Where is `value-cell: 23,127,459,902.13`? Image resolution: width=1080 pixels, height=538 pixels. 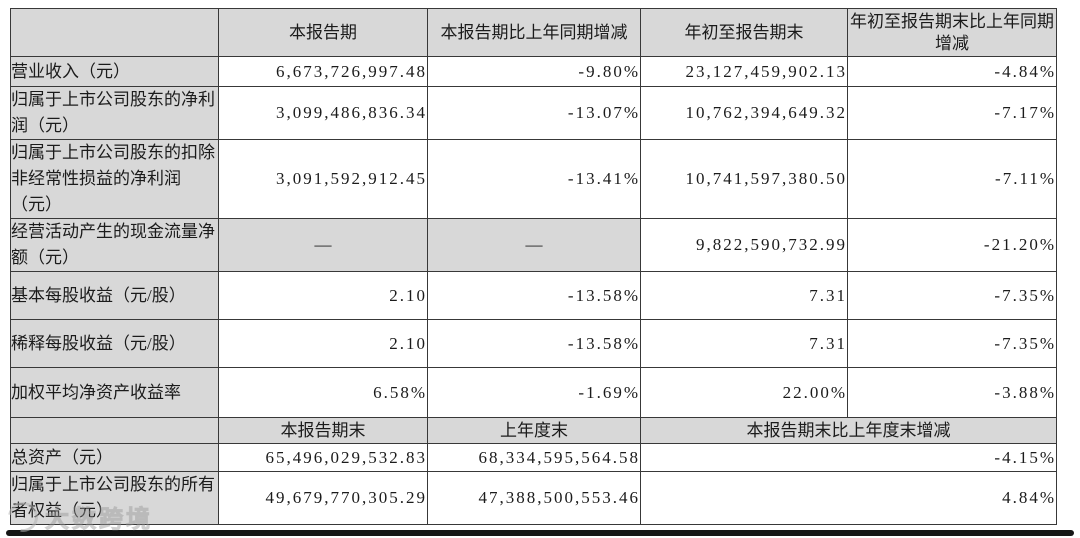 value-cell: 23,127,459,902.13 is located at coordinates (744, 71).